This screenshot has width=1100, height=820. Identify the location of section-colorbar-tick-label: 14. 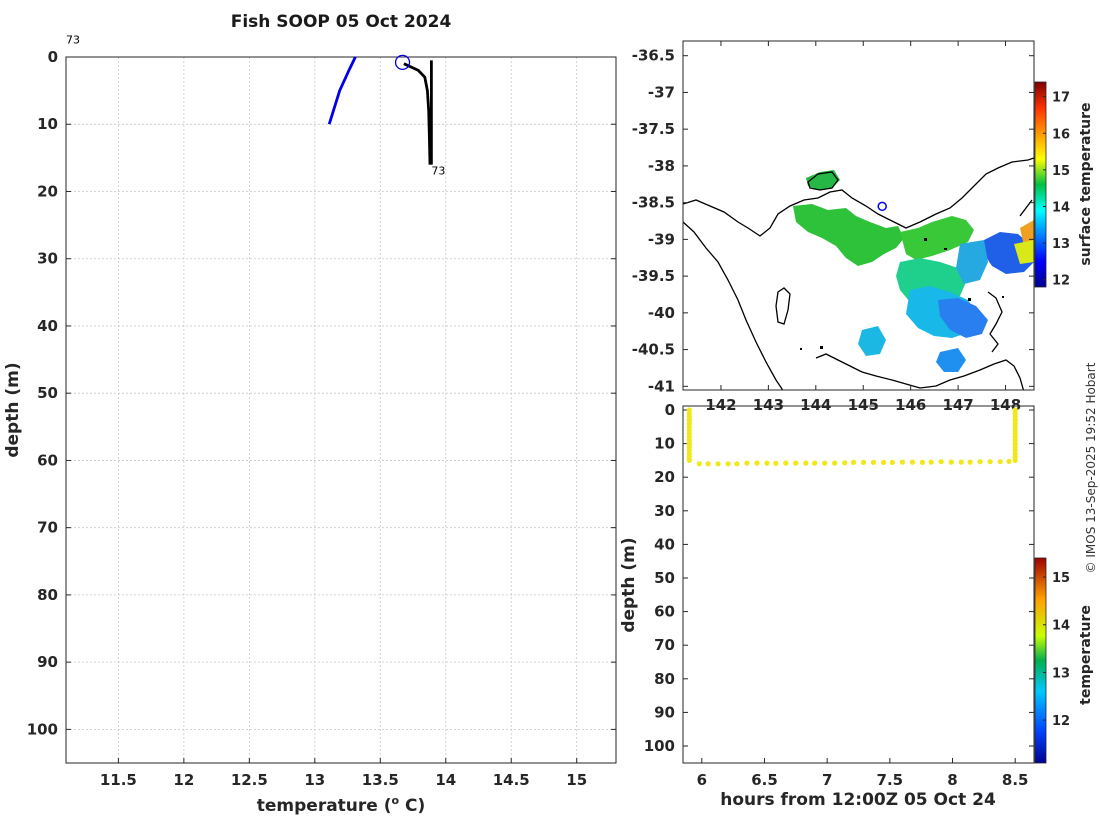
(1061, 626).